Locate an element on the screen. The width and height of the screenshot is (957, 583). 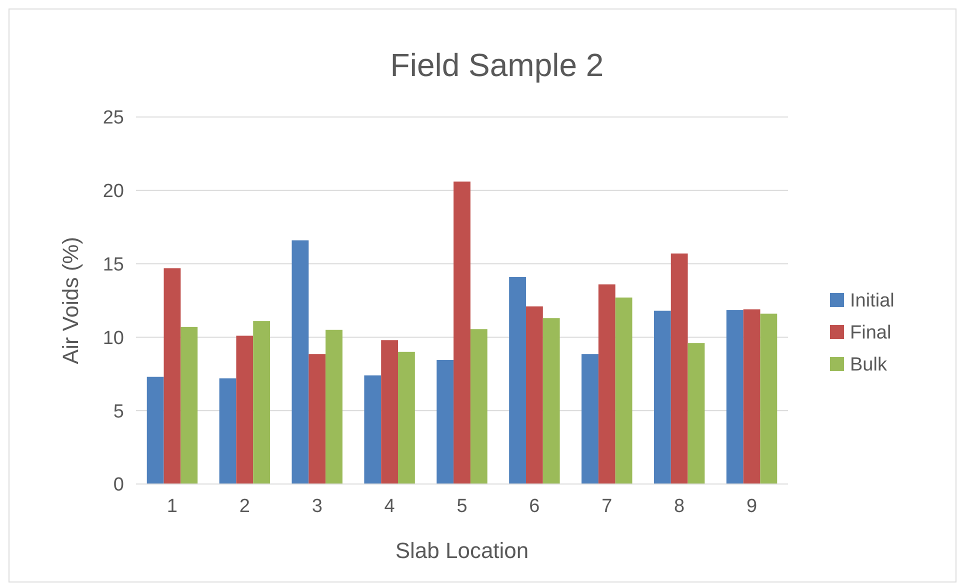
y-axis-title: Air Voids (%) is located at coordinates (70, 300).